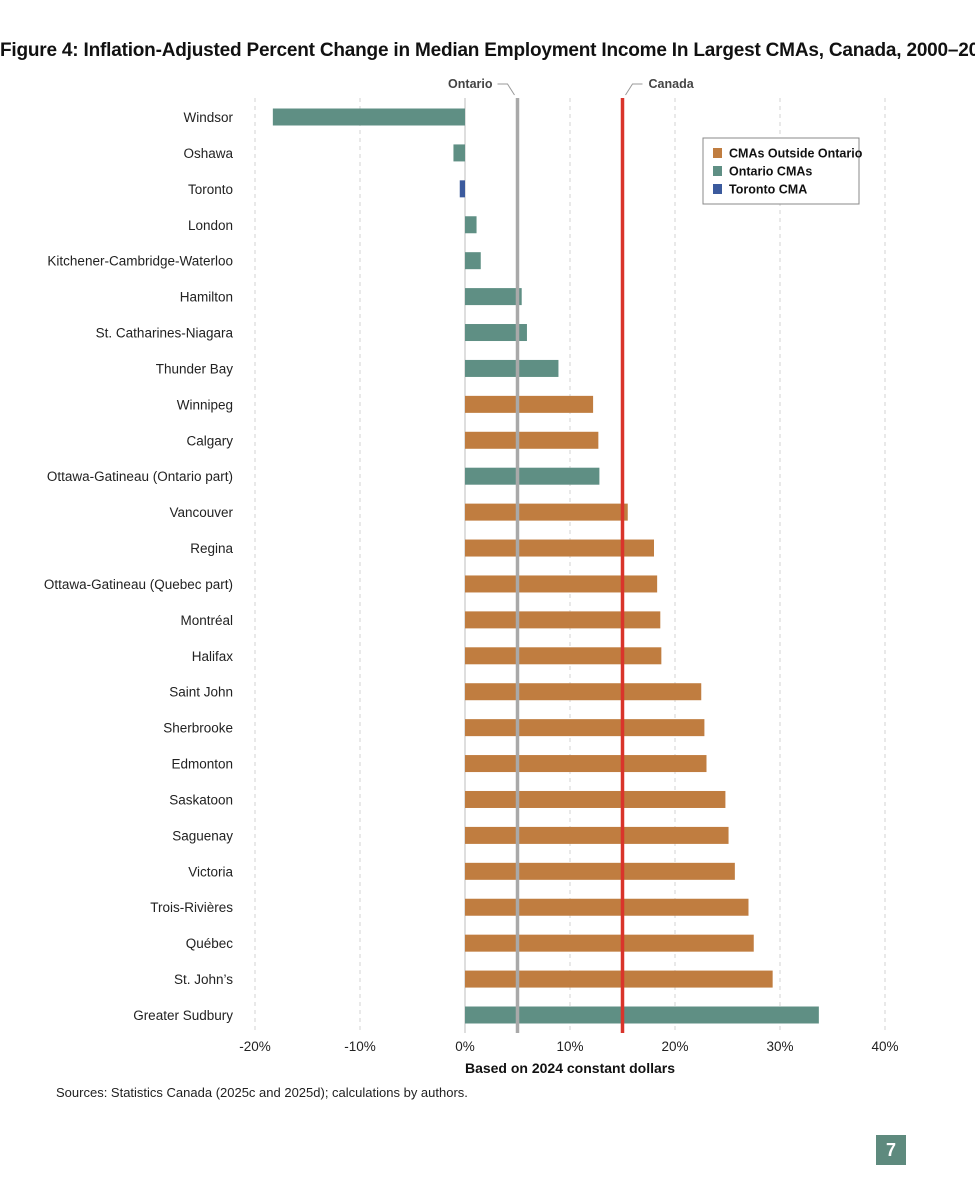 The height and width of the screenshot is (1200, 975). I want to click on bar-st-john-s, so click(619, 979).